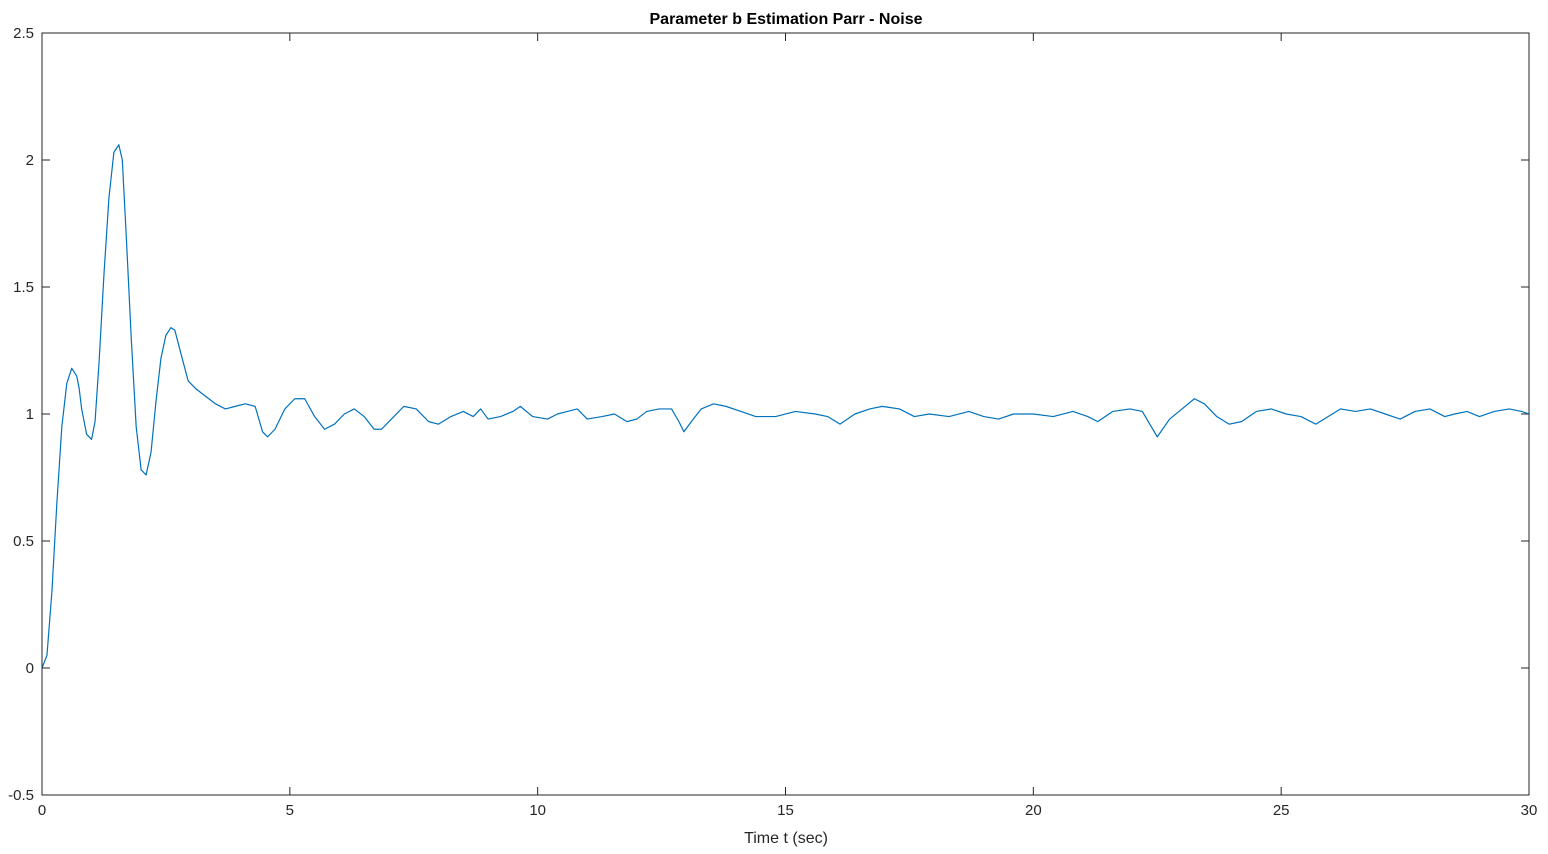 The height and width of the screenshot is (854, 1548). What do you see at coordinates (30, 414) in the screenshot?
I see `y-tick-label: 1` at bounding box center [30, 414].